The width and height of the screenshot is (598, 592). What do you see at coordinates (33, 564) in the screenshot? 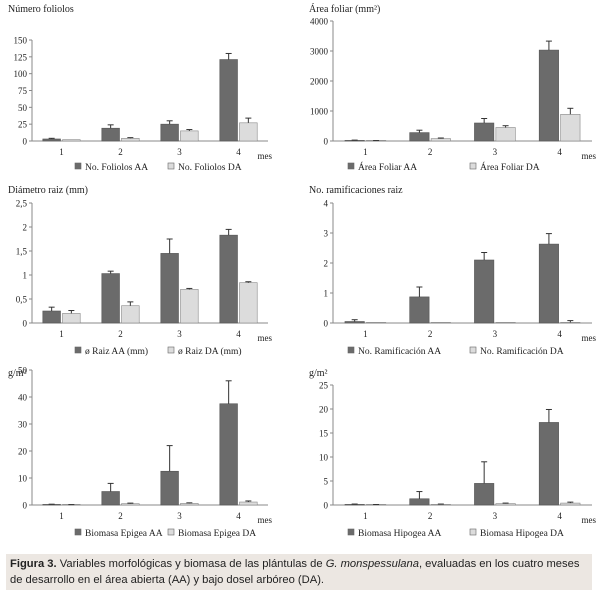
I see `caption-label: Figura 3.` at bounding box center [33, 564].